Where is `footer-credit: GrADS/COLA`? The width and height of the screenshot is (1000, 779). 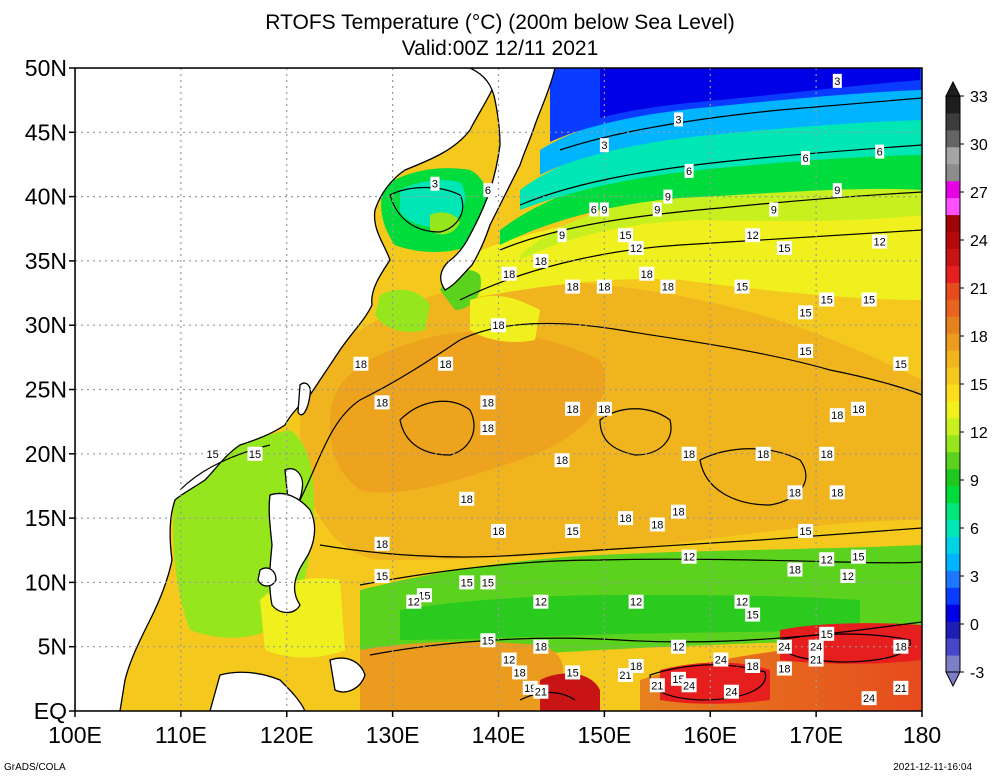
footer-credit: GrADS/COLA is located at coordinates (35, 767).